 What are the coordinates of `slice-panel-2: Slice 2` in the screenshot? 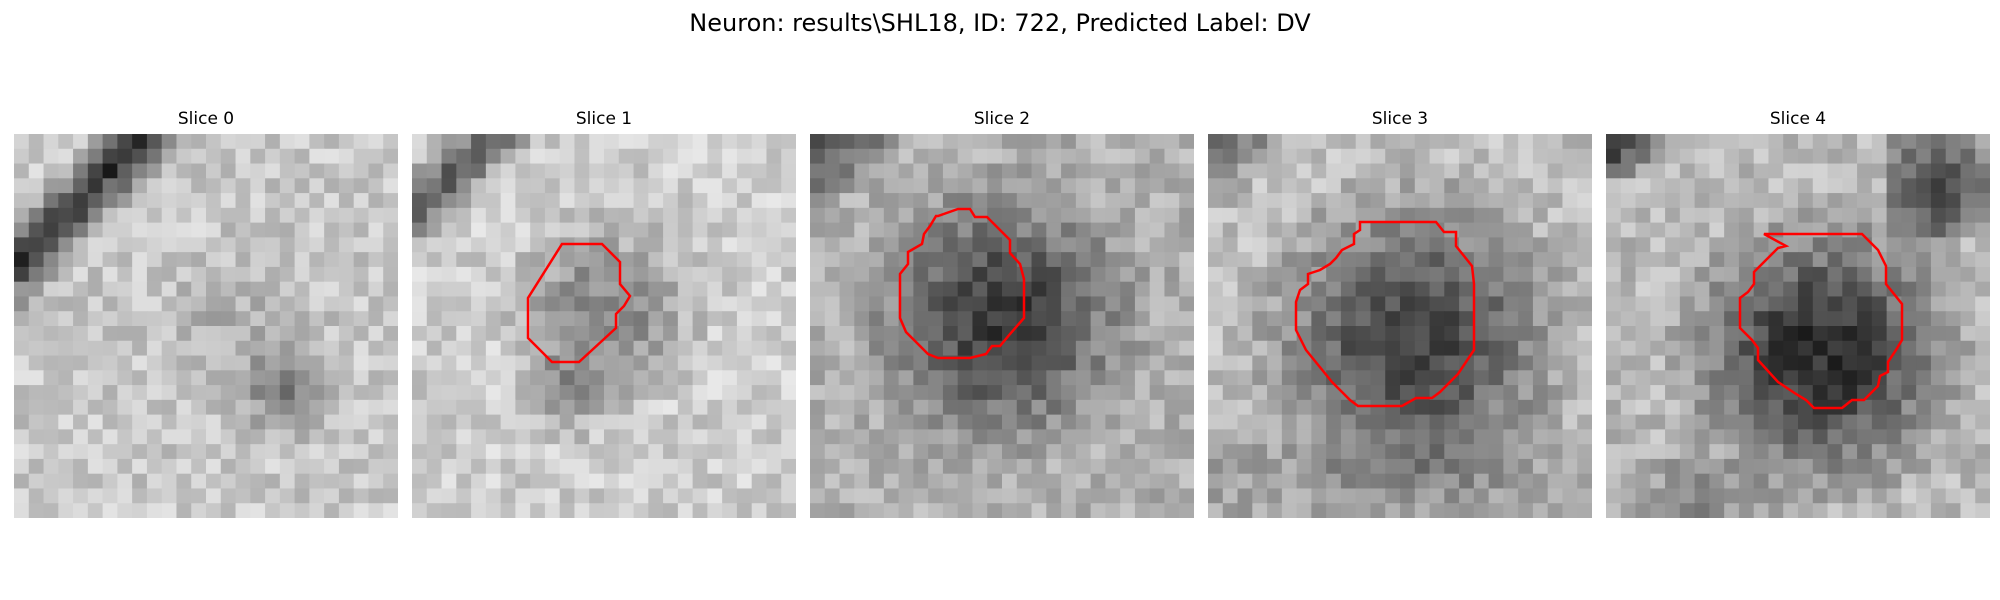 It's located at (1002, 313).